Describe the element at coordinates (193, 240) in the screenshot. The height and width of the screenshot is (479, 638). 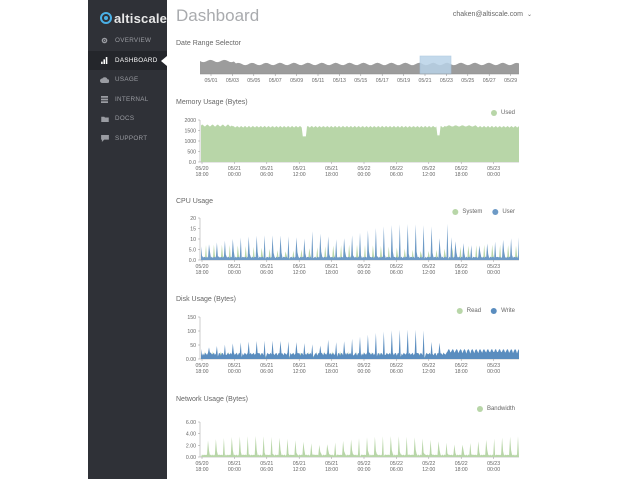
I see `y-tick-label: 10` at that location.